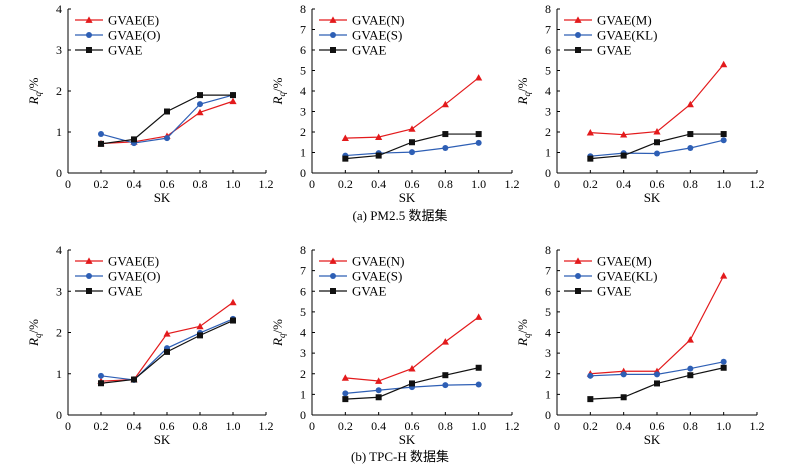 Image resolution: width=800 pixels, height=465 pixels. I want to click on legend-label: GVAE(S), so click(377, 35).